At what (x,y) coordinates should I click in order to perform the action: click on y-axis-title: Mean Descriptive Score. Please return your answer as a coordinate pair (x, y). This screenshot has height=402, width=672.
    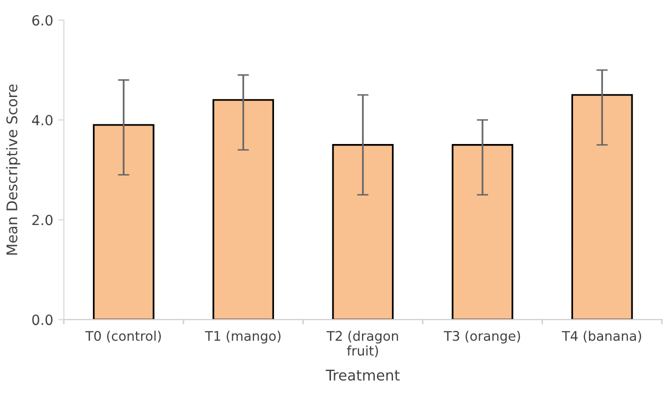
    Looking at the image, I should click on (13, 169).